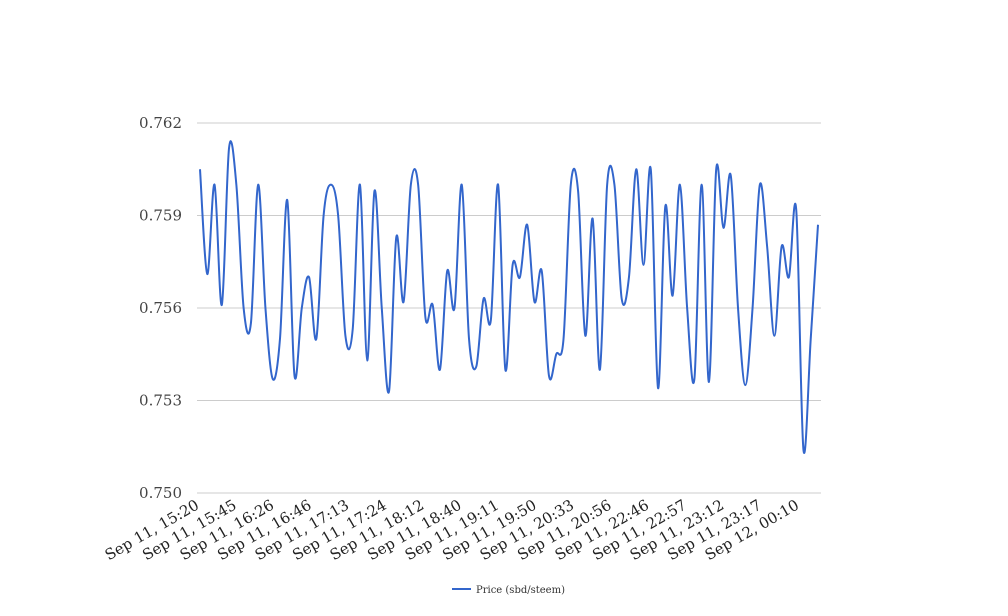  I want to click on legend: Price (sbd/steem), so click(508, 590).